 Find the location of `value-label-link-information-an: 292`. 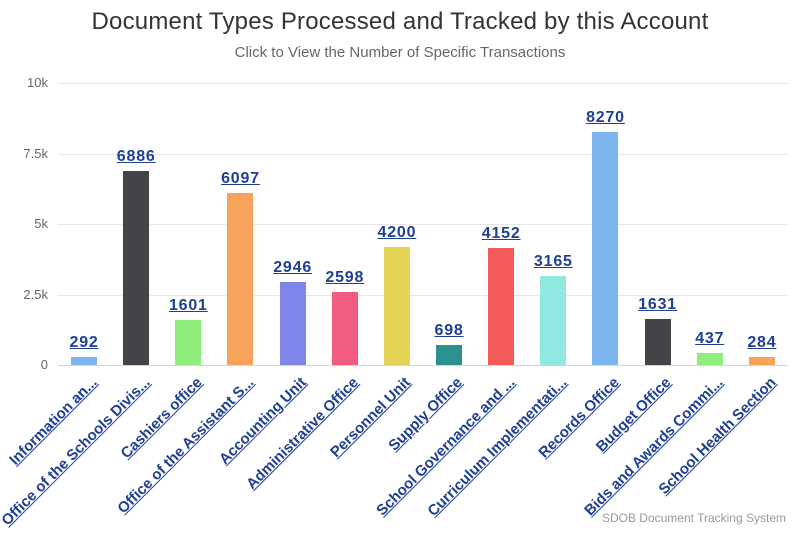

value-label-link-information-an: 292 is located at coordinates (84, 342).